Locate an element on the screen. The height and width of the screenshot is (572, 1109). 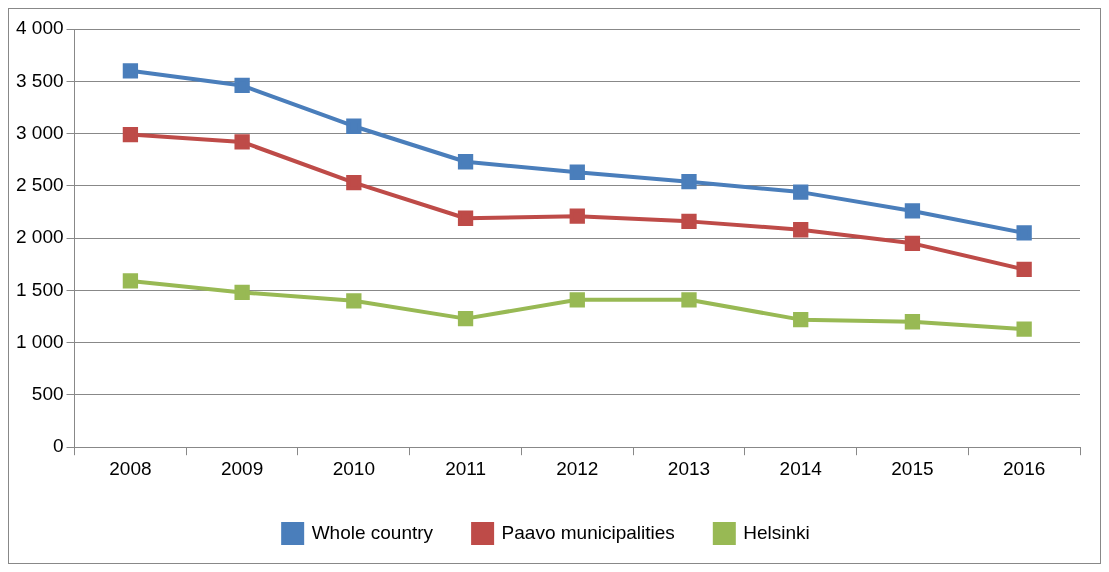
x-tick-label: 2016 is located at coordinates (1024, 468).